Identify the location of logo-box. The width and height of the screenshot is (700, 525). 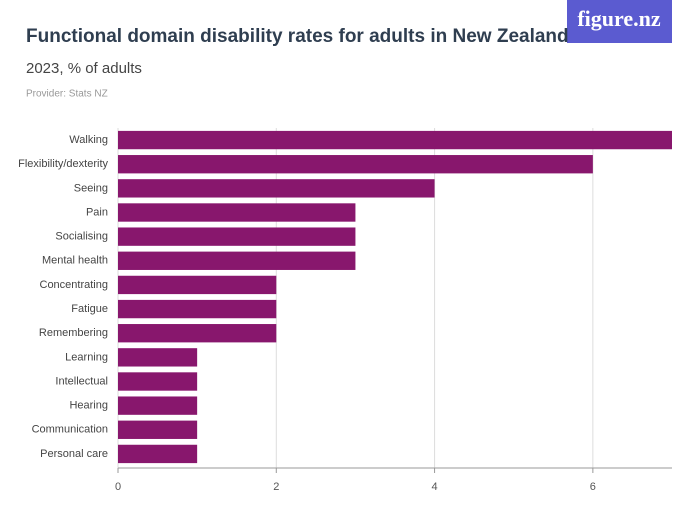
(619, 21).